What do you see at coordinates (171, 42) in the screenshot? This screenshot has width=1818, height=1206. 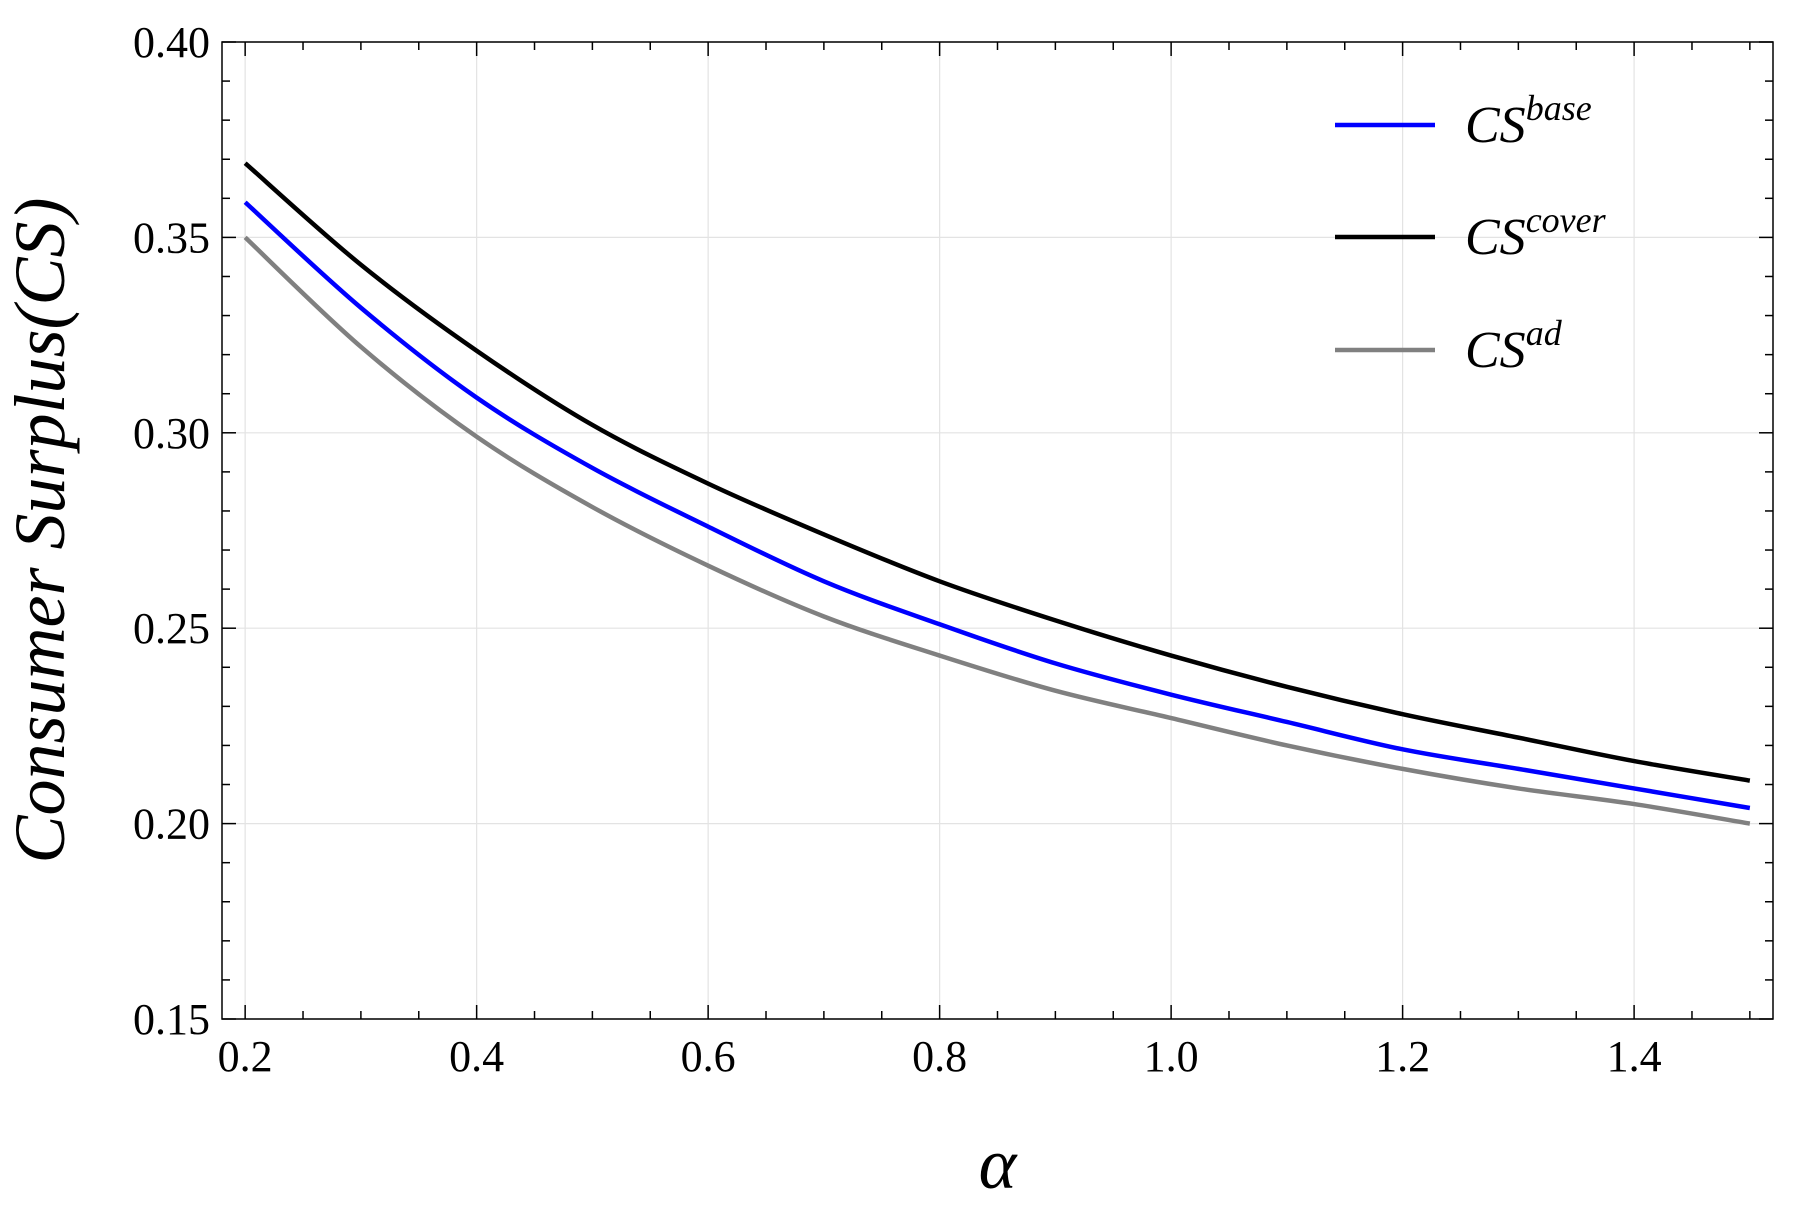 I see `y-tick-label: 0.40` at bounding box center [171, 42].